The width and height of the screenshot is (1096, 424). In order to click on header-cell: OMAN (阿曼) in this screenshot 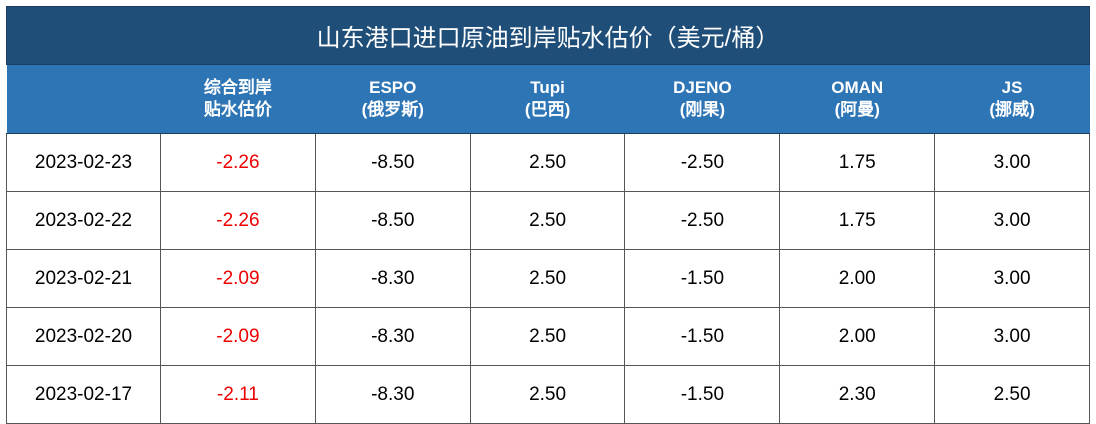, I will do `click(857, 99)`.